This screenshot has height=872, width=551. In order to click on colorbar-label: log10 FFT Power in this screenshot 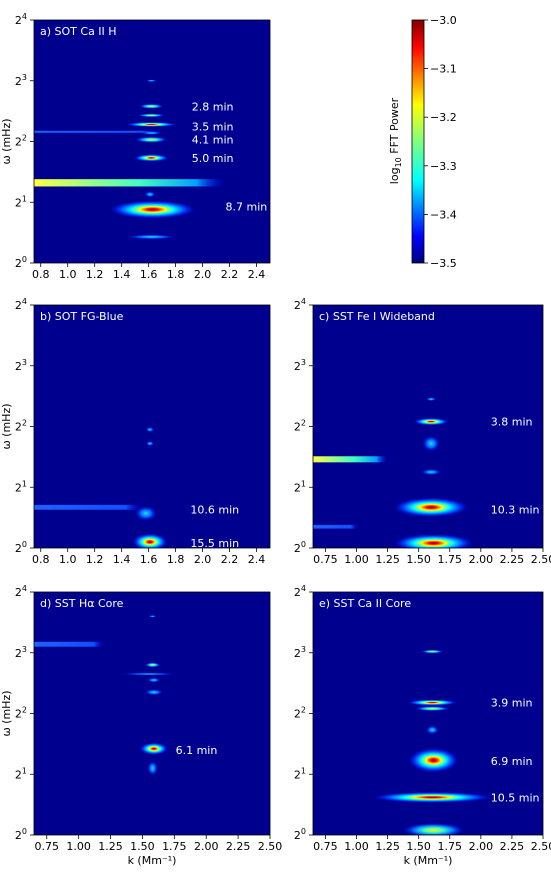, I will do `click(395, 140)`.